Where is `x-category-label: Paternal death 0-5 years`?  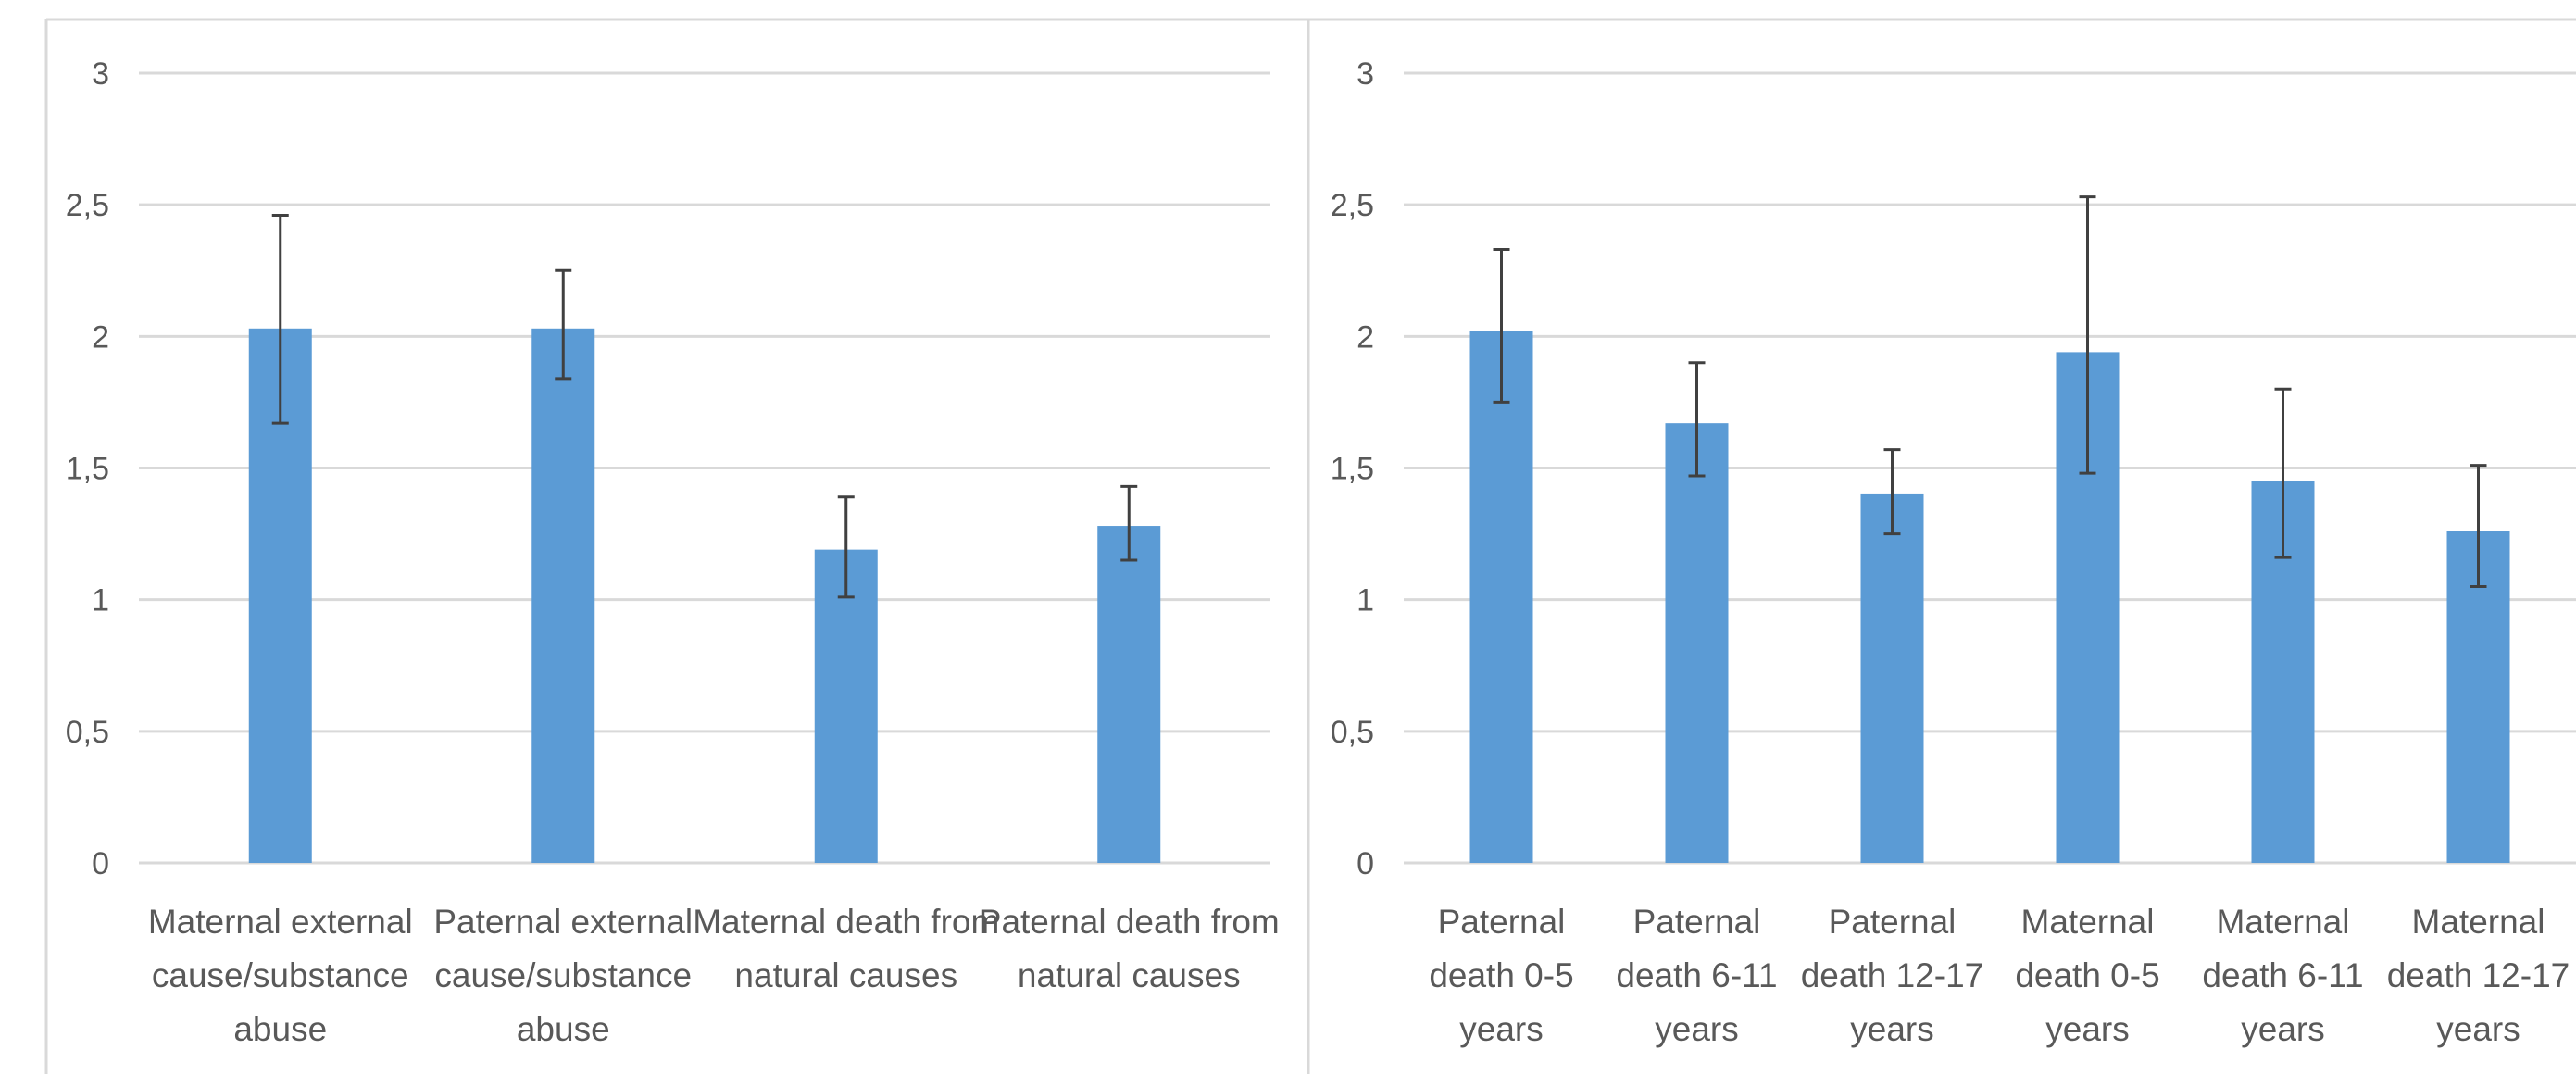 x-category-label: Paternal death 0-5 years is located at coordinates (1501, 975).